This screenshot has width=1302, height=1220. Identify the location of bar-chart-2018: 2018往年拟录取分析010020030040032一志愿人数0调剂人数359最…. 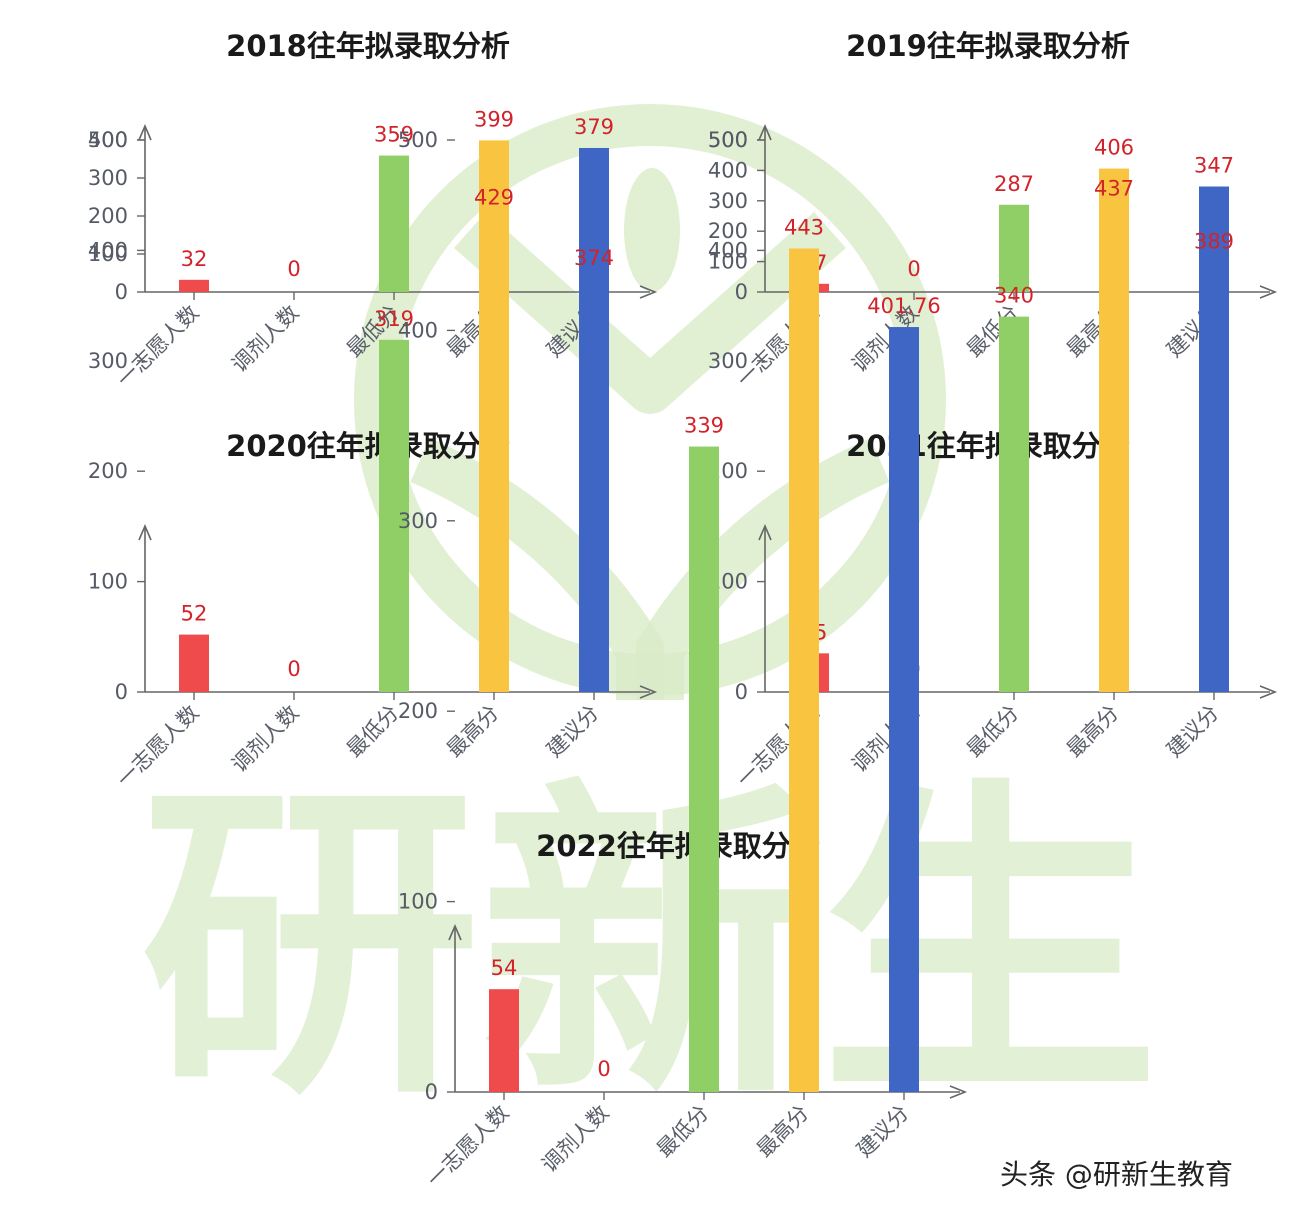
(373, 210).